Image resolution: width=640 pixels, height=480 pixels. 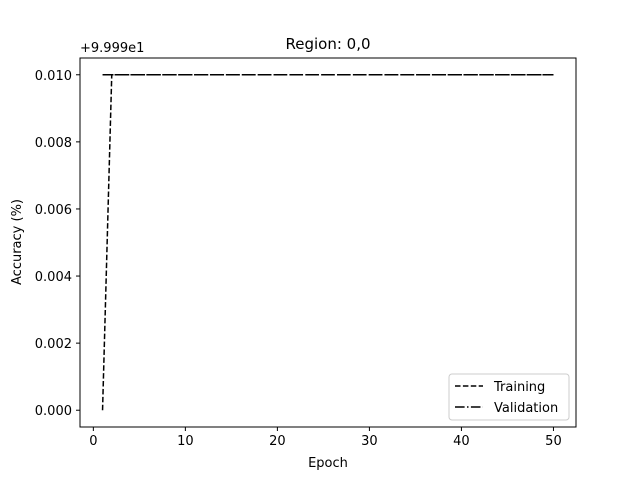 What do you see at coordinates (53, 76) in the screenshot?
I see `y-tick-label: 0.010` at bounding box center [53, 76].